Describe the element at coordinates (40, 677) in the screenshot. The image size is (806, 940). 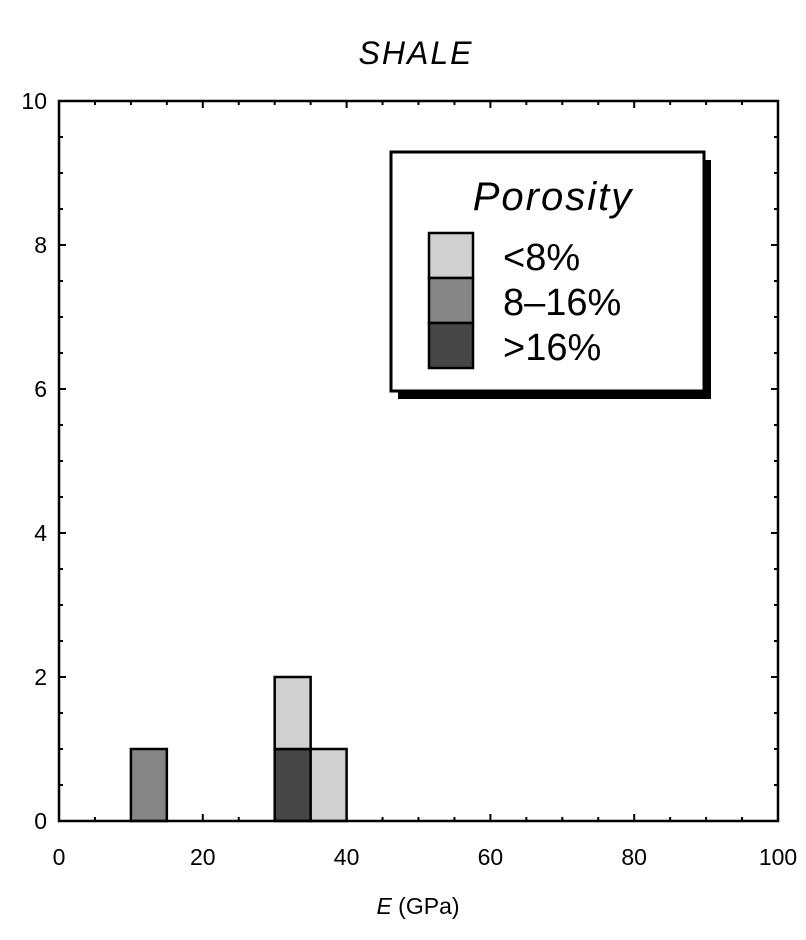
I see `y-tick-label: 2` at that location.